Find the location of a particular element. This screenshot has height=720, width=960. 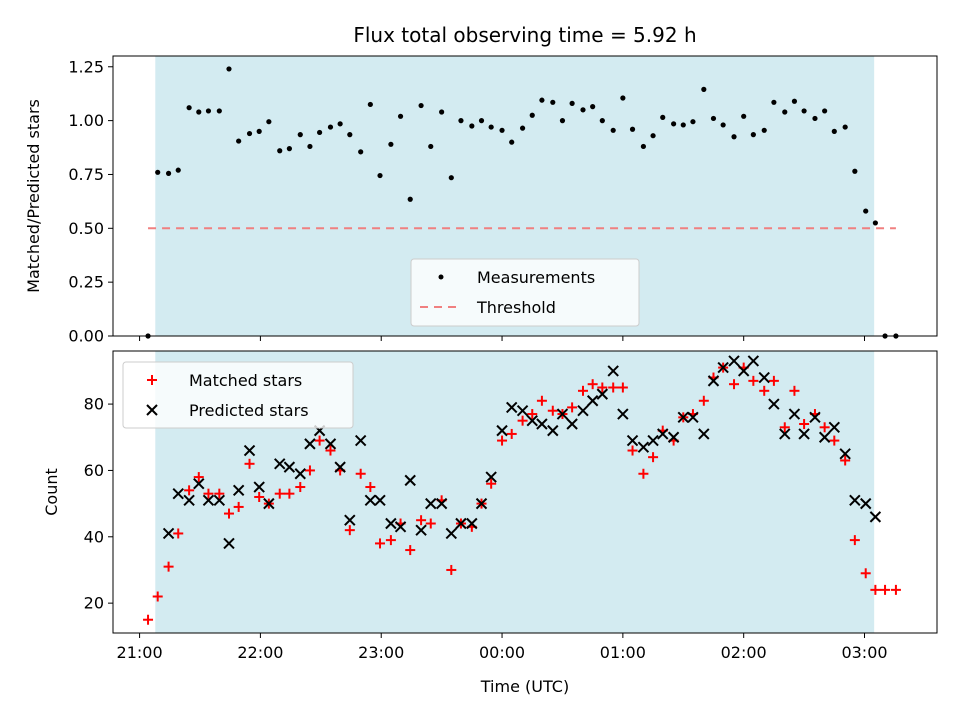

x-tick-label: 22:00 is located at coordinates (260, 652).